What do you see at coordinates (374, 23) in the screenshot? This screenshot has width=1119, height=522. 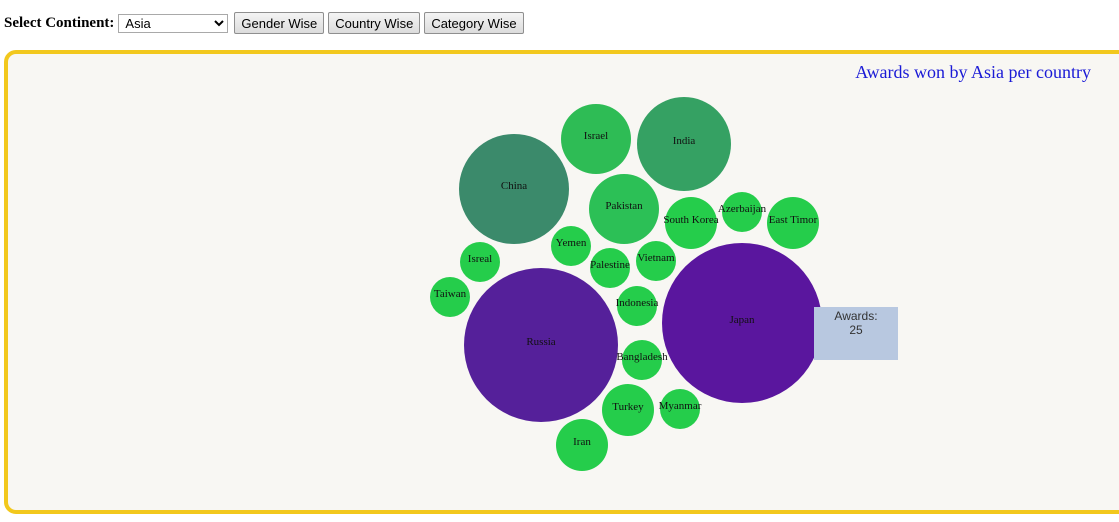 I see `country-wise-button: Country Wise` at bounding box center [374, 23].